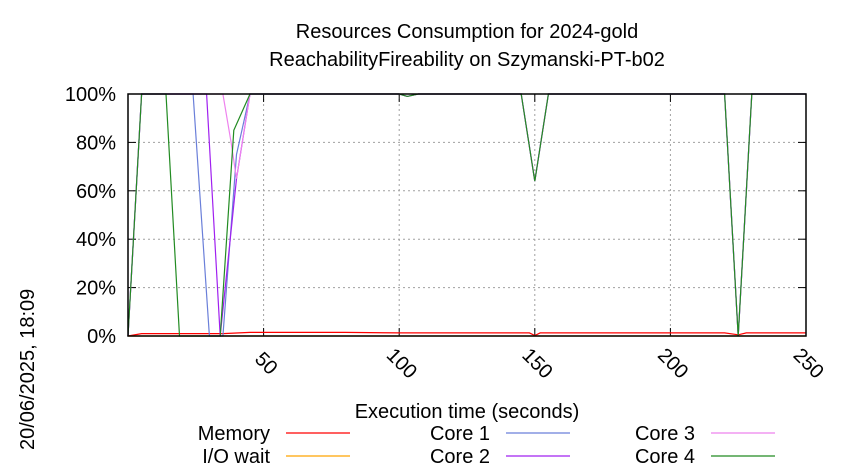 This screenshot has width=850, height=475. What do you see at coordinates (466, 334) in the screenshot?
I see `series-line-memory` at bounding box center [466, 334].